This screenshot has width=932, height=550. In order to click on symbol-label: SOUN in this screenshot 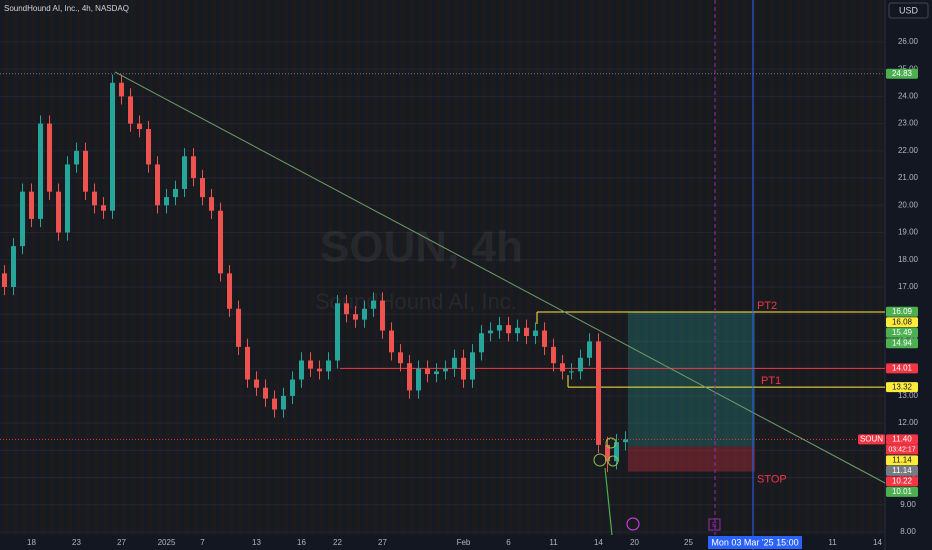, I will do `click(871, 439)`.